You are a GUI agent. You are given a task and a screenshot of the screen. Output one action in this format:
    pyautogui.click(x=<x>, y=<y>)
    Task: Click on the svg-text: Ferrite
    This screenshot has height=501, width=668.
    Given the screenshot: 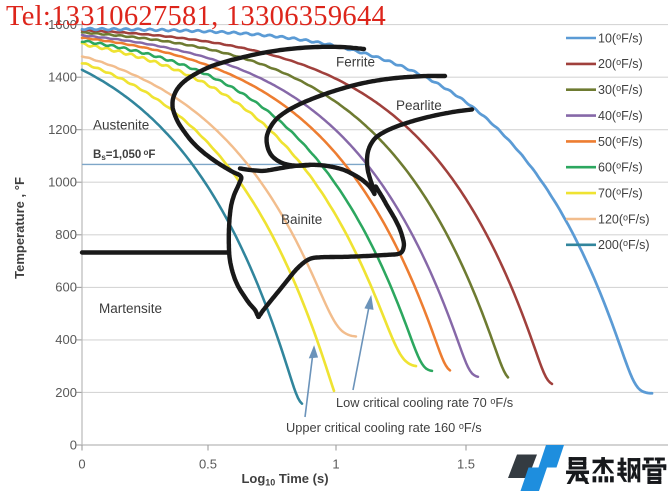 What is the action you would take?
    pyautogui.click(x=355, y=62)
    